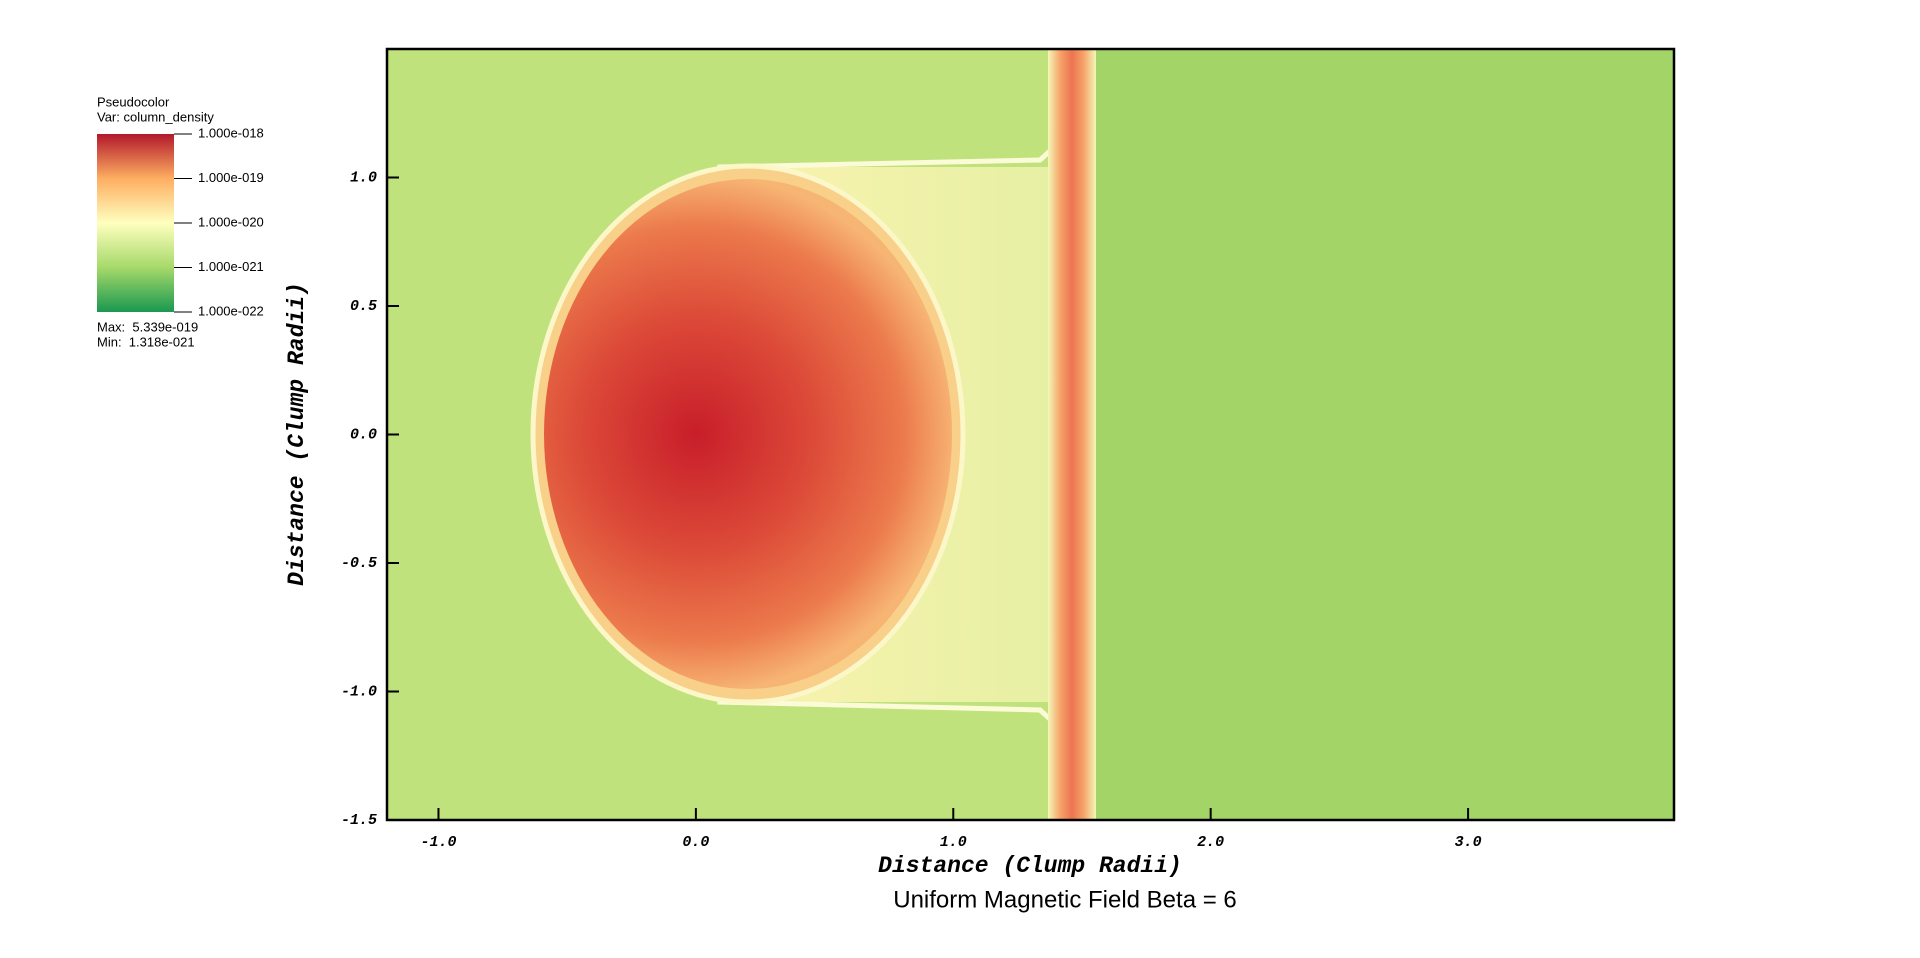 This screenshot has height=958, width=1920. I want to click on colorbar-tick-label: 1.000e-022, so click(231, 310).